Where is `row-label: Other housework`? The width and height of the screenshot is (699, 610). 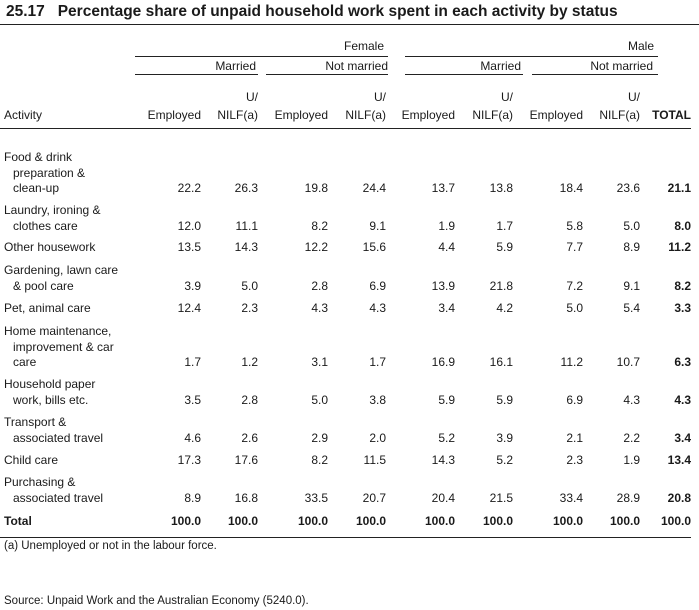
row-label: Other housework is located at coordinates (50, 247).